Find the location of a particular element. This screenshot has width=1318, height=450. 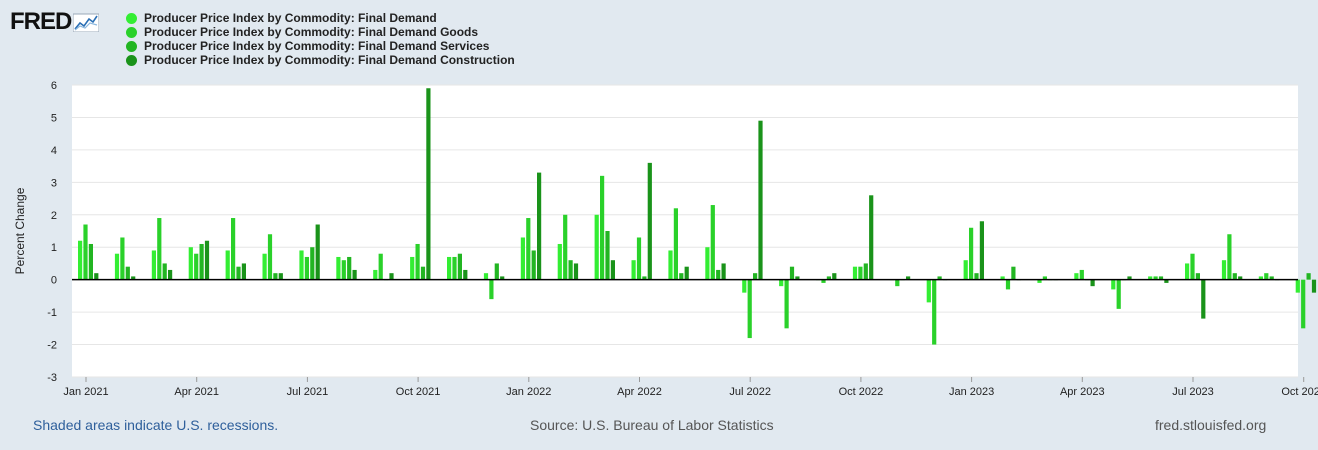

bar-2021-09-s1 is located at coordinates (375, 274).